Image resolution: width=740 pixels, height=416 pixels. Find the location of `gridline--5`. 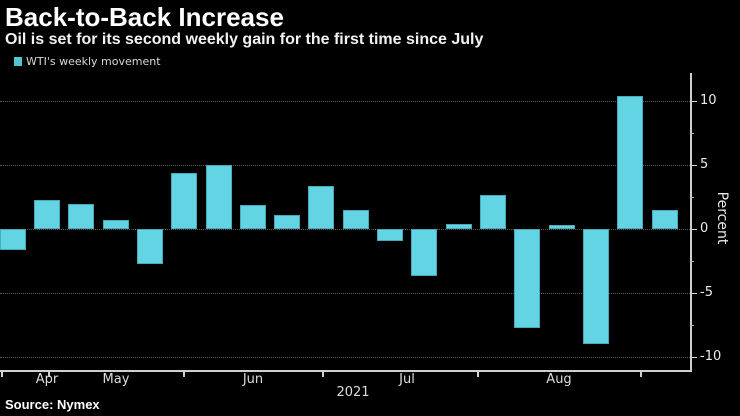

gridline--5 is located at coordinates (345, 294).